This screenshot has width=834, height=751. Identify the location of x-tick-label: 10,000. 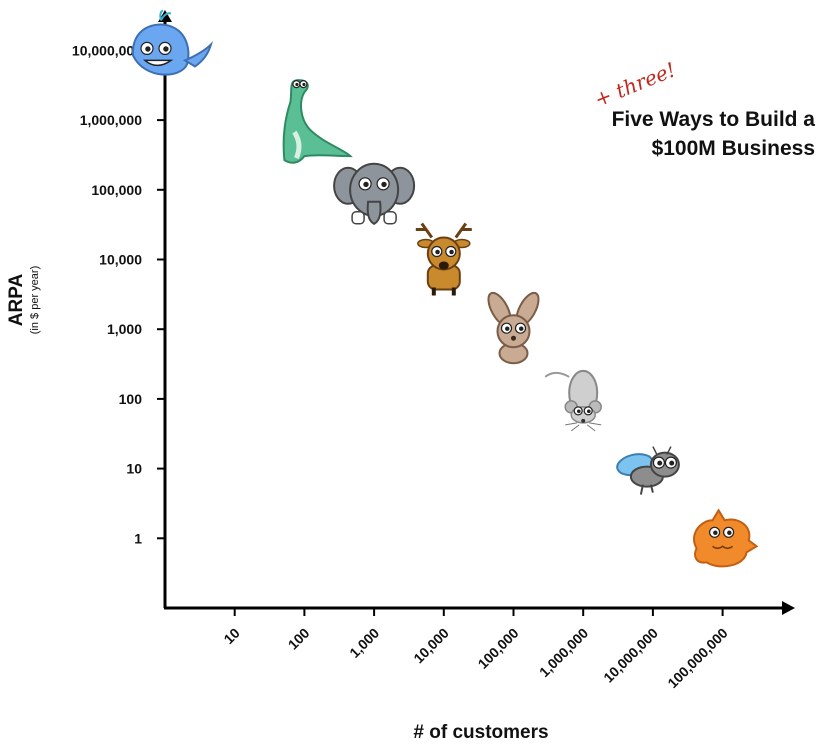
(431, 646).